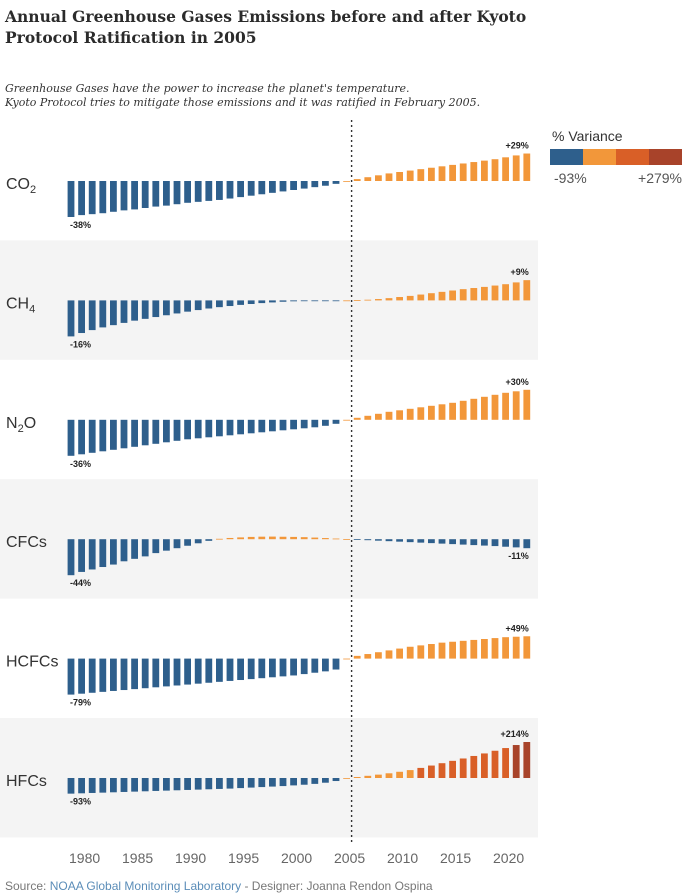 The image size is (687, 896). What do you see at coordinates (272, 301) in the screenshot?
I see `bar-ch-1998` at bounding box center [272, 301].